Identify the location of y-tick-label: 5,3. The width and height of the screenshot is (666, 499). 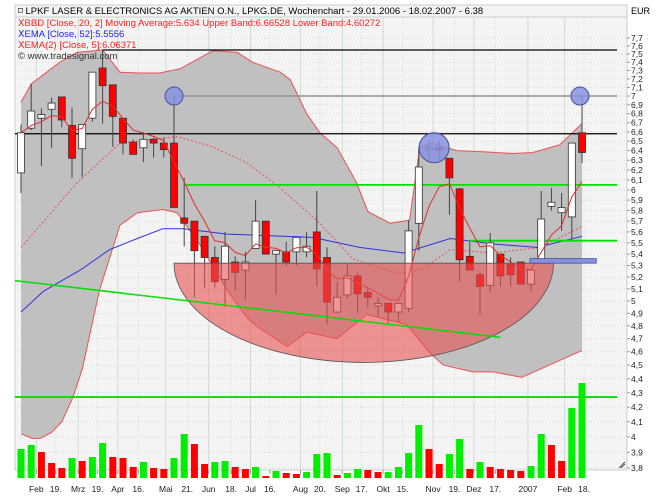
(637, 265).